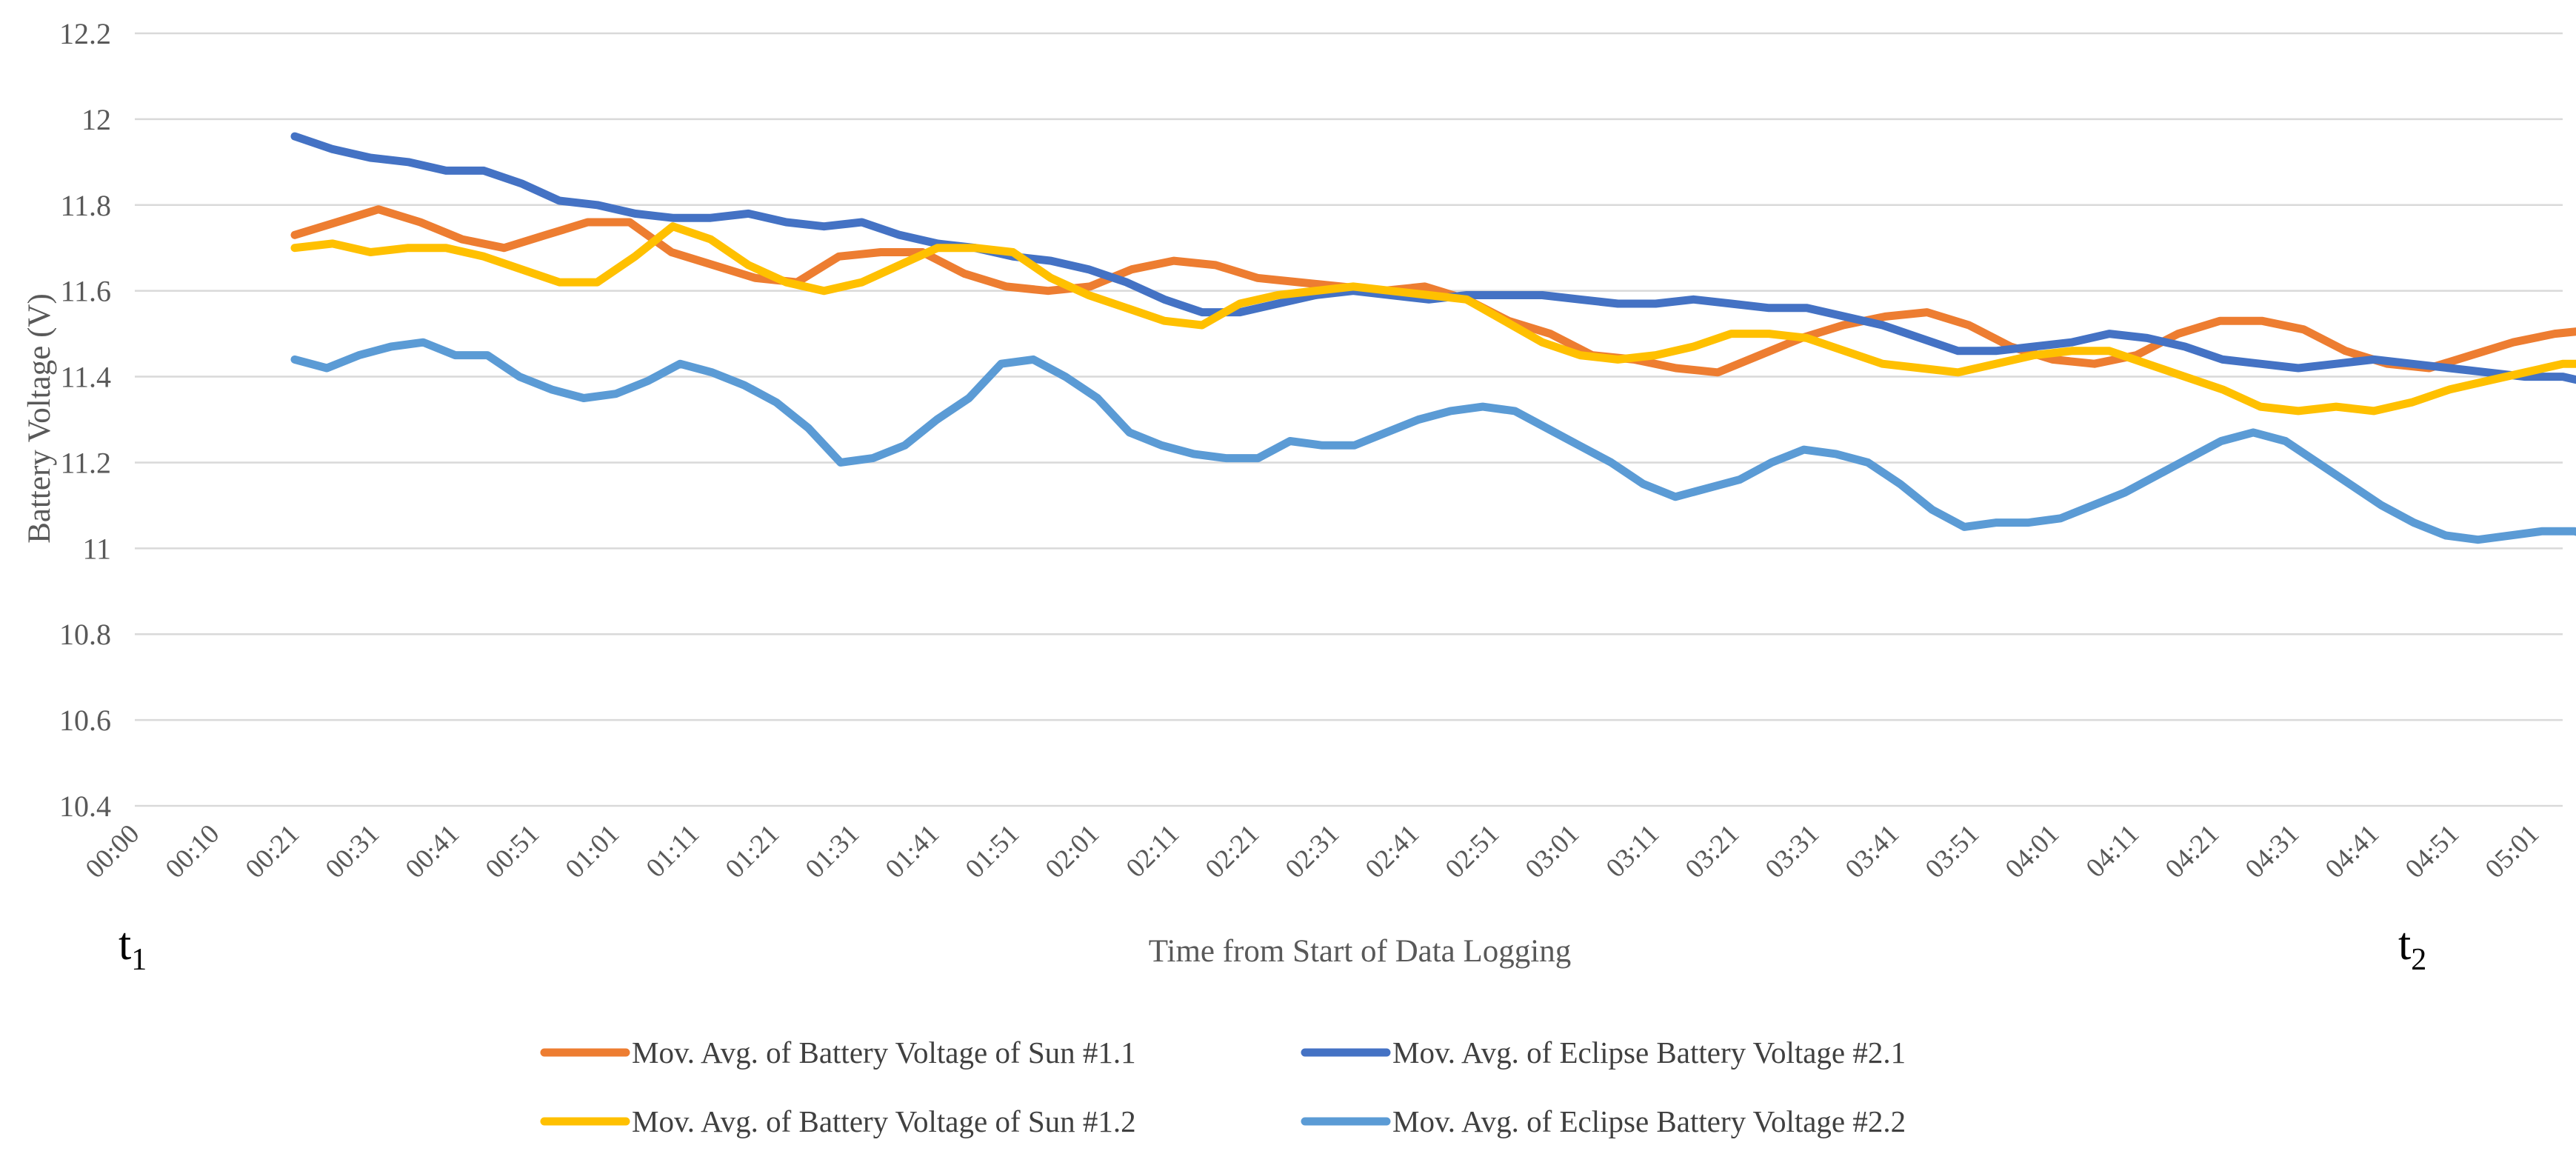 This screenshot has height=1151, width=2576. What do you see at coordinates (85, 806) in the screenshot?
I see `y-tick-label: 10.4` at bounding box center [85, 806].